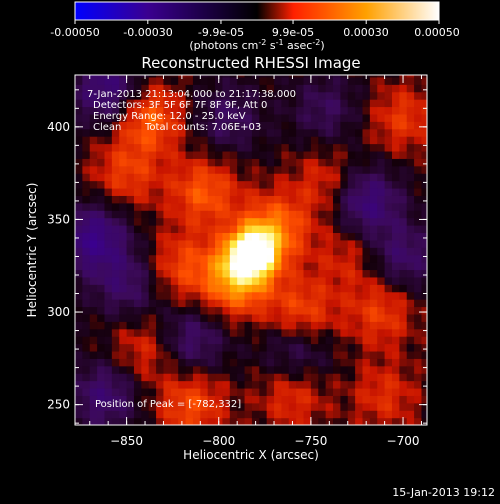  What do you see at coordinates (257, 11) in the screenshot?
I see `colorbar-strip` at bounding box center [257, 11].